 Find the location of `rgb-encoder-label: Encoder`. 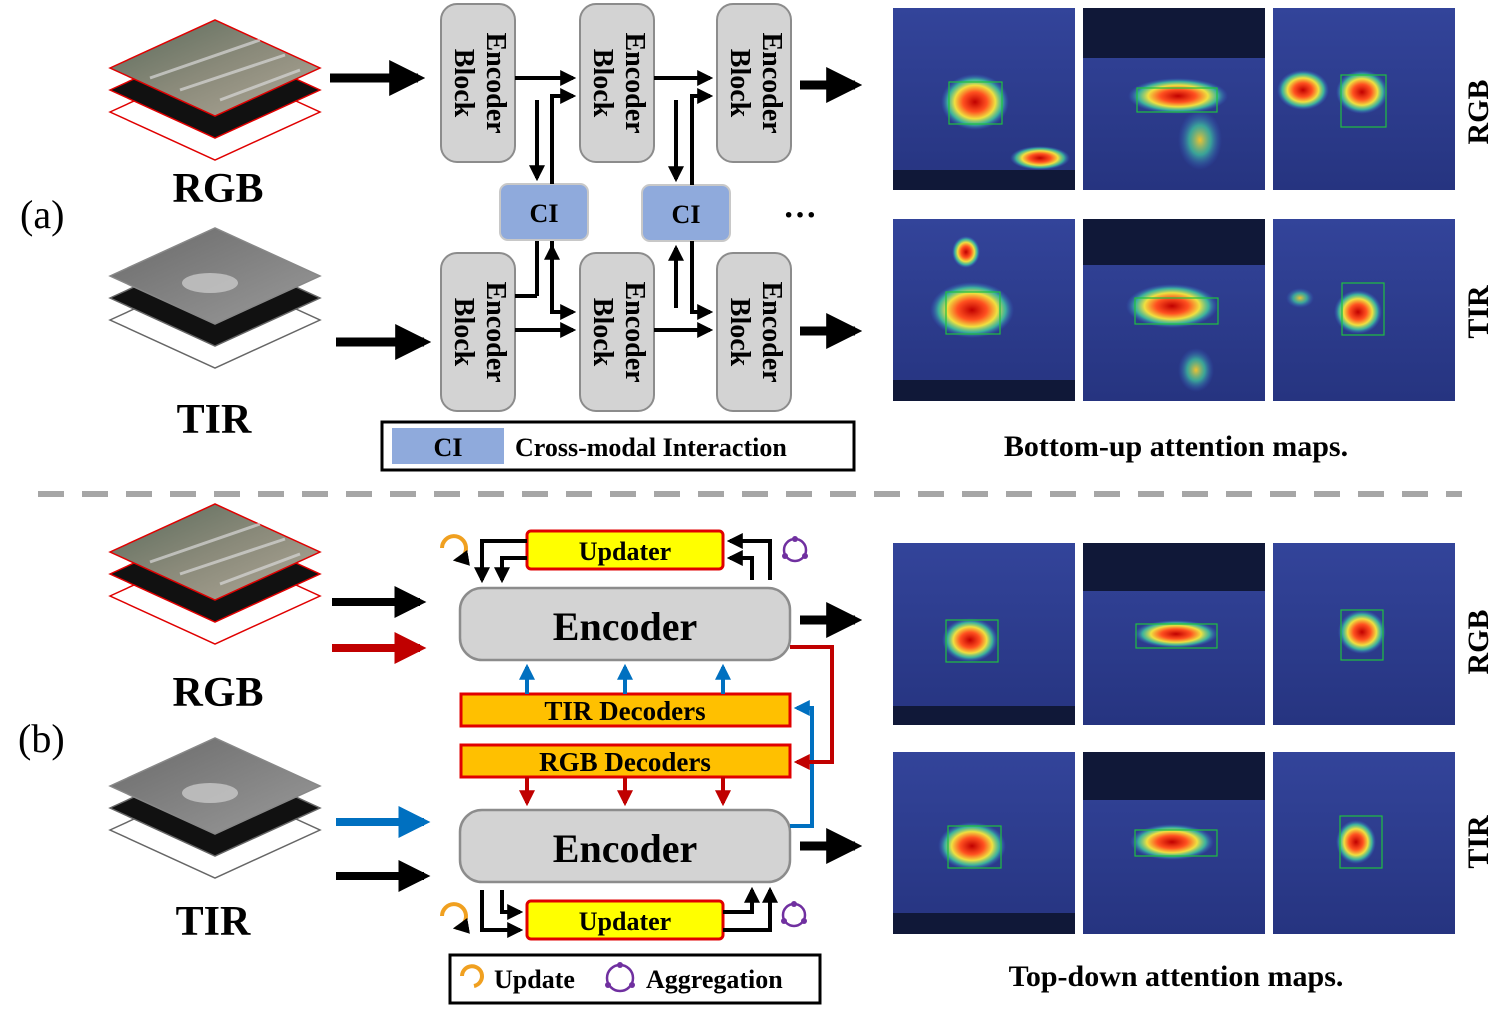

rgb-encoder-label: Encoder is located at coordinates (625, 626).